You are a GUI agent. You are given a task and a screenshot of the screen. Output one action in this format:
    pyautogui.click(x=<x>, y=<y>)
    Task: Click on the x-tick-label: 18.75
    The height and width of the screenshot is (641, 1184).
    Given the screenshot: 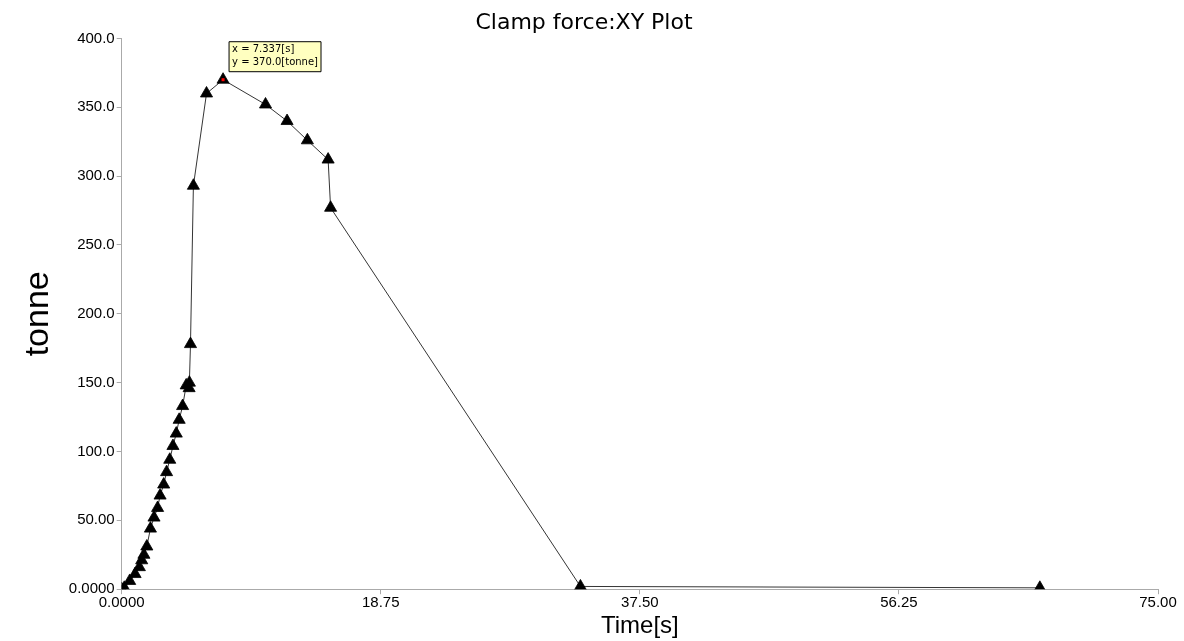 What is the action you would take?
    pyautogui.click(x=380, y=602)
    